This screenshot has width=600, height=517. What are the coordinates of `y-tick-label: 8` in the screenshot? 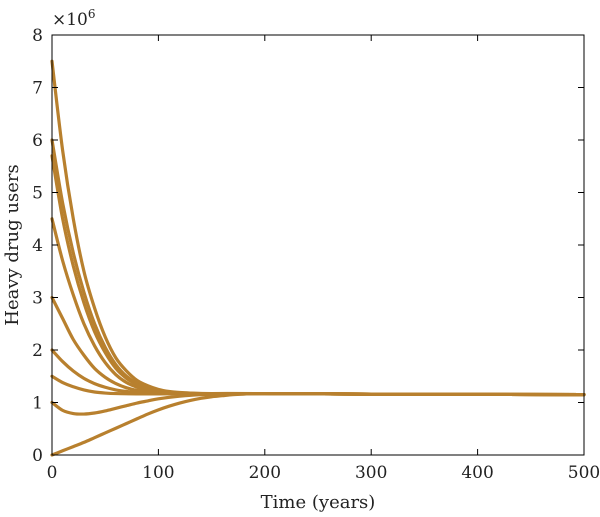 It's located at (37, 36).